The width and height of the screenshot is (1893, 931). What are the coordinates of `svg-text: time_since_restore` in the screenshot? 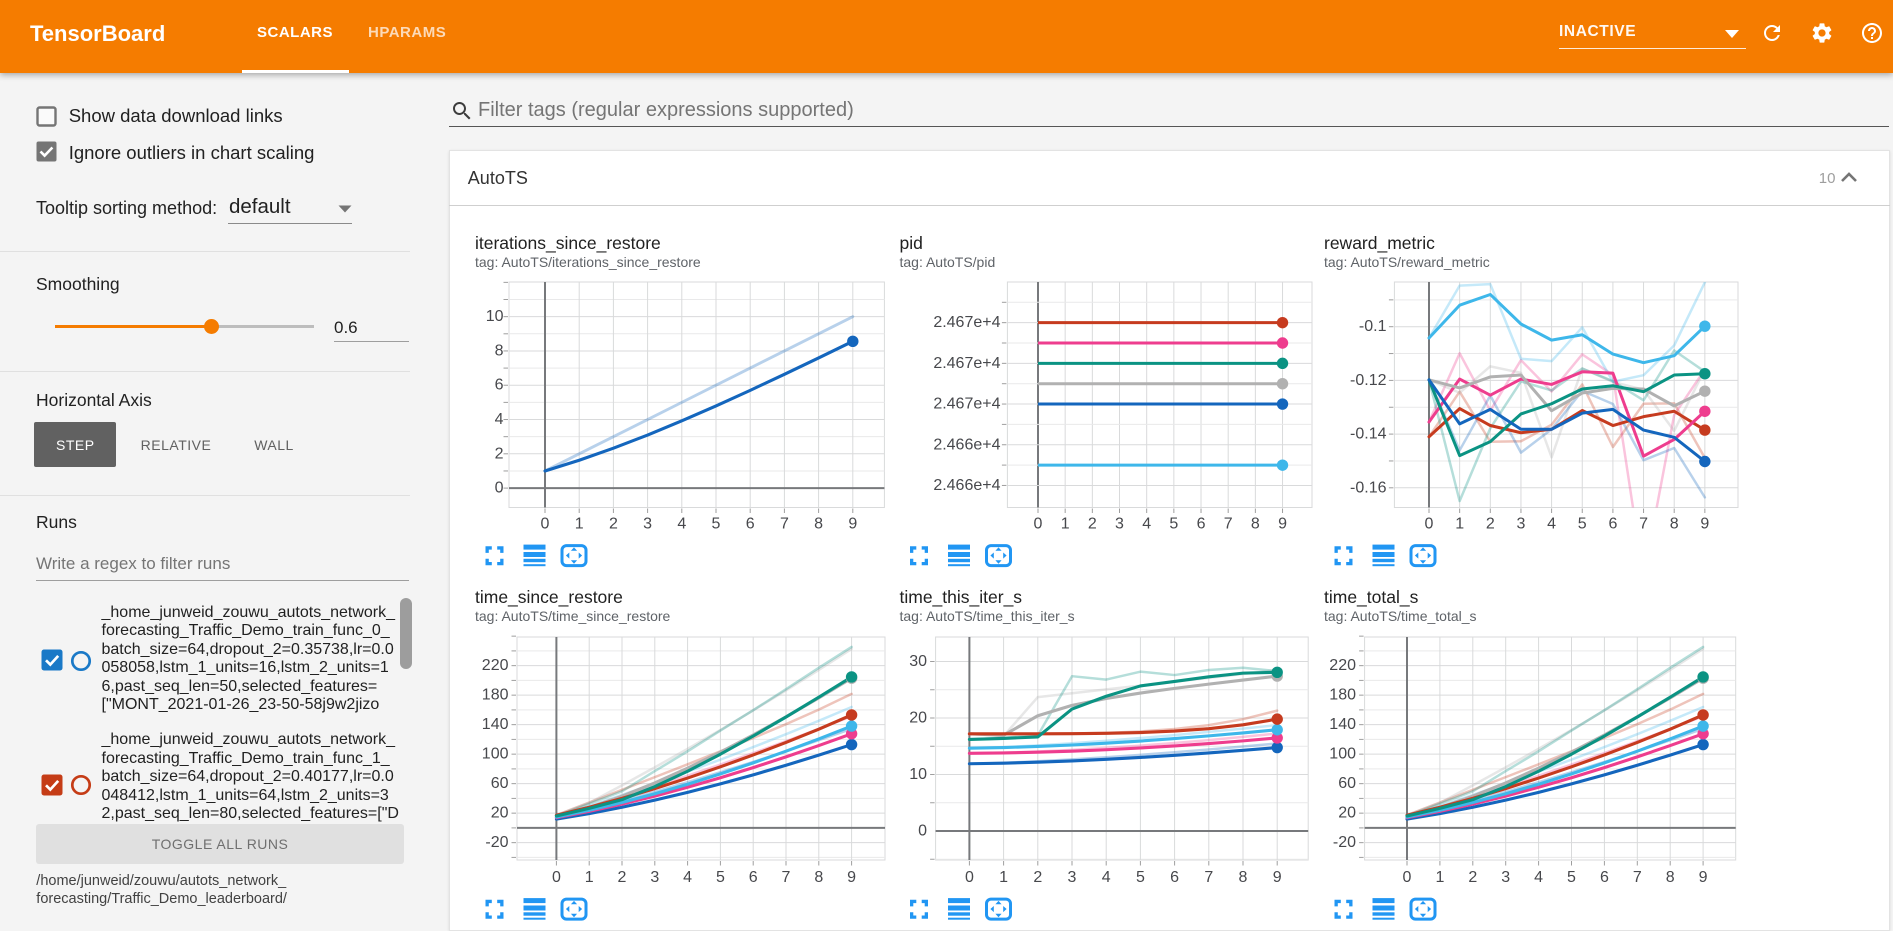 It's located at (549, 597).